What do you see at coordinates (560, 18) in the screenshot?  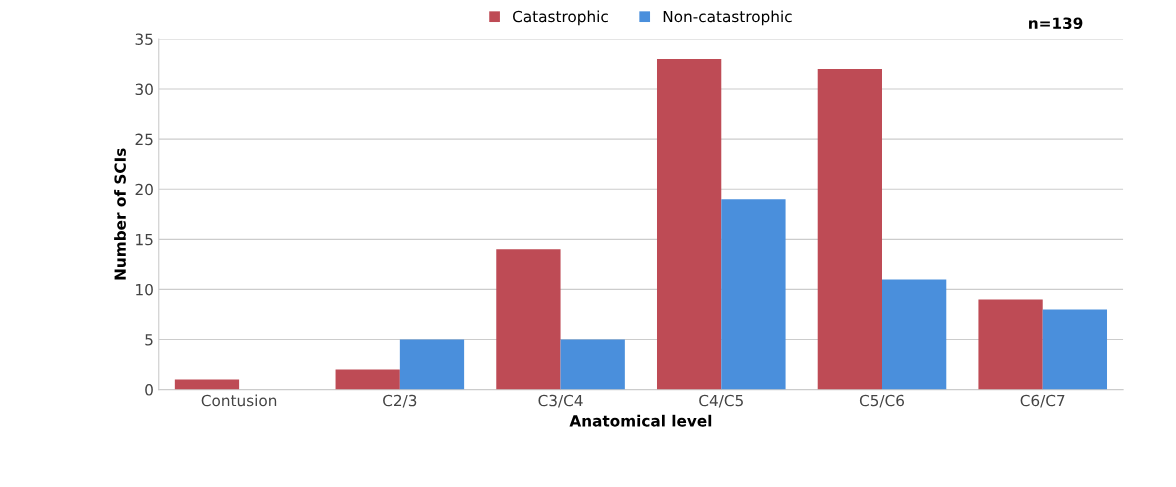 I see `legend-label: Catastrophic` at bounding box center [560, 18].